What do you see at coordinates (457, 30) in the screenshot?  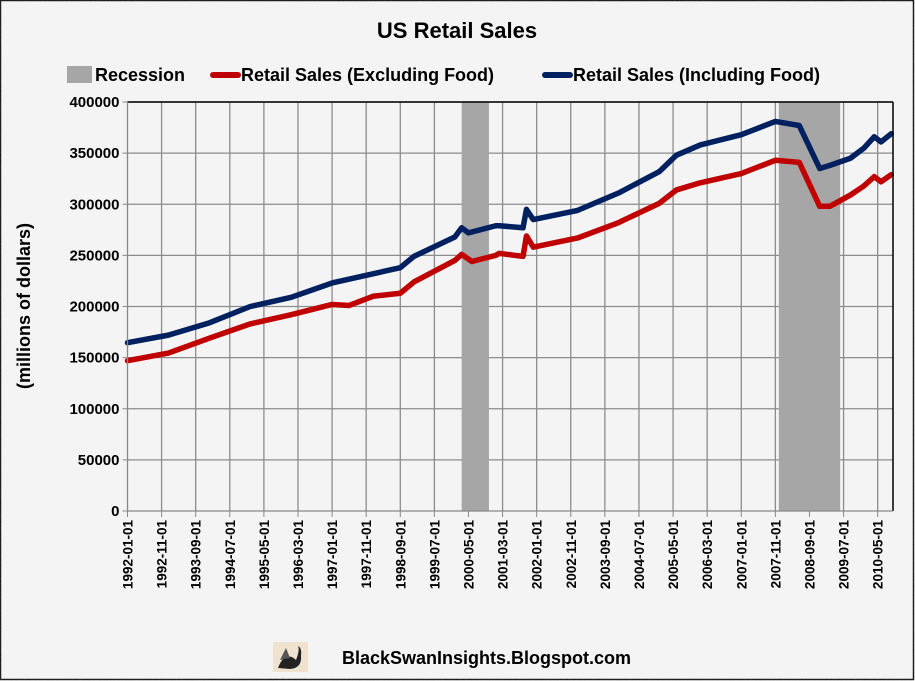 I see `chart-title: US Retail Sales` at bounding box center [457, 30].